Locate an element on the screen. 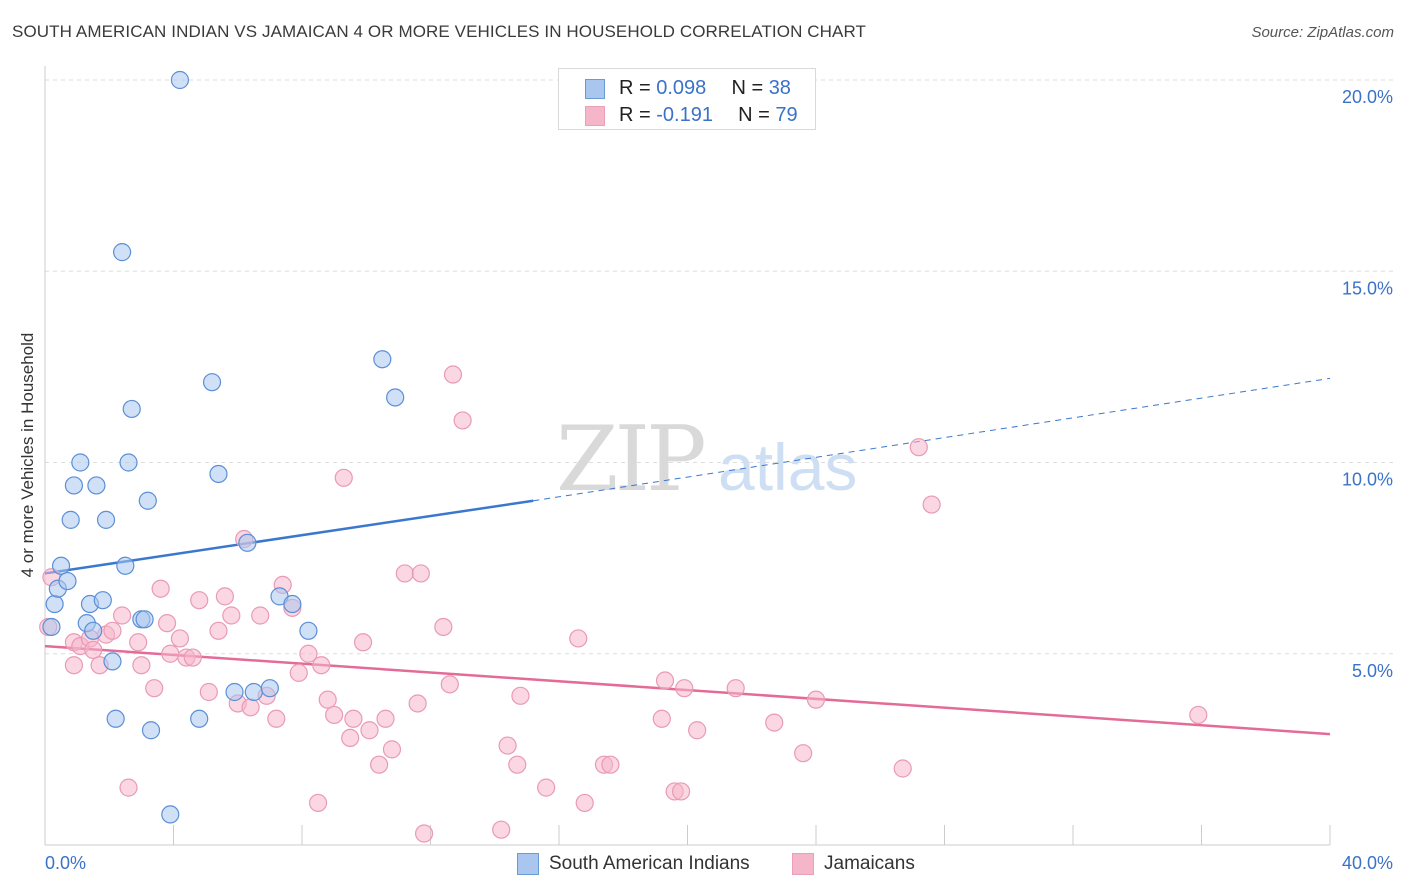 This screenshot has height=892, width=1406. y-tick-label: 5.0% is located at coordinates (1372, 671).